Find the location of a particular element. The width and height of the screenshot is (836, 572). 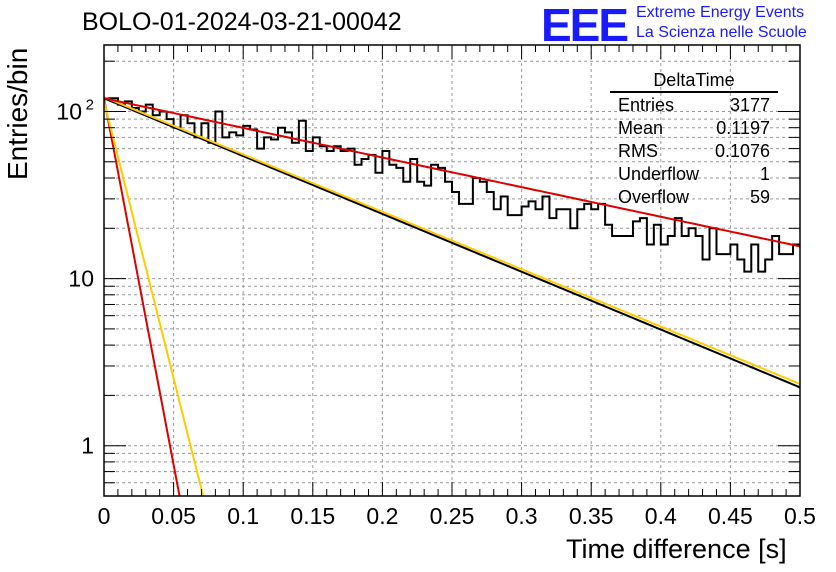

logo-caption-line1: Extreme Energy Events is located at coordinates (720, 12).